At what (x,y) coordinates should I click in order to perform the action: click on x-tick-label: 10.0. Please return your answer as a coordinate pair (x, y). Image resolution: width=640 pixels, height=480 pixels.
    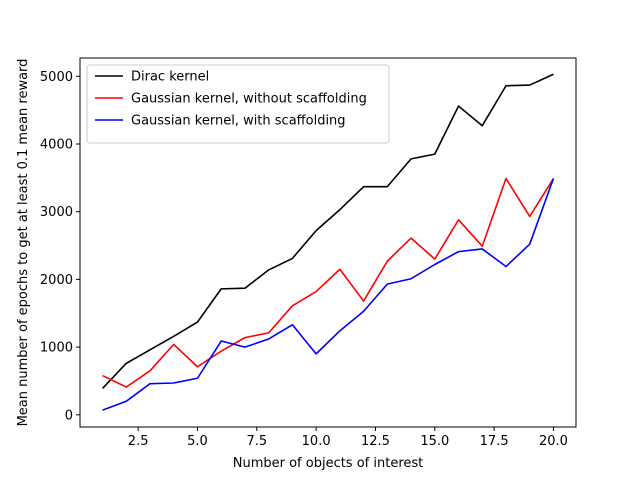
    Looking at the image, I should click on (316, 441).